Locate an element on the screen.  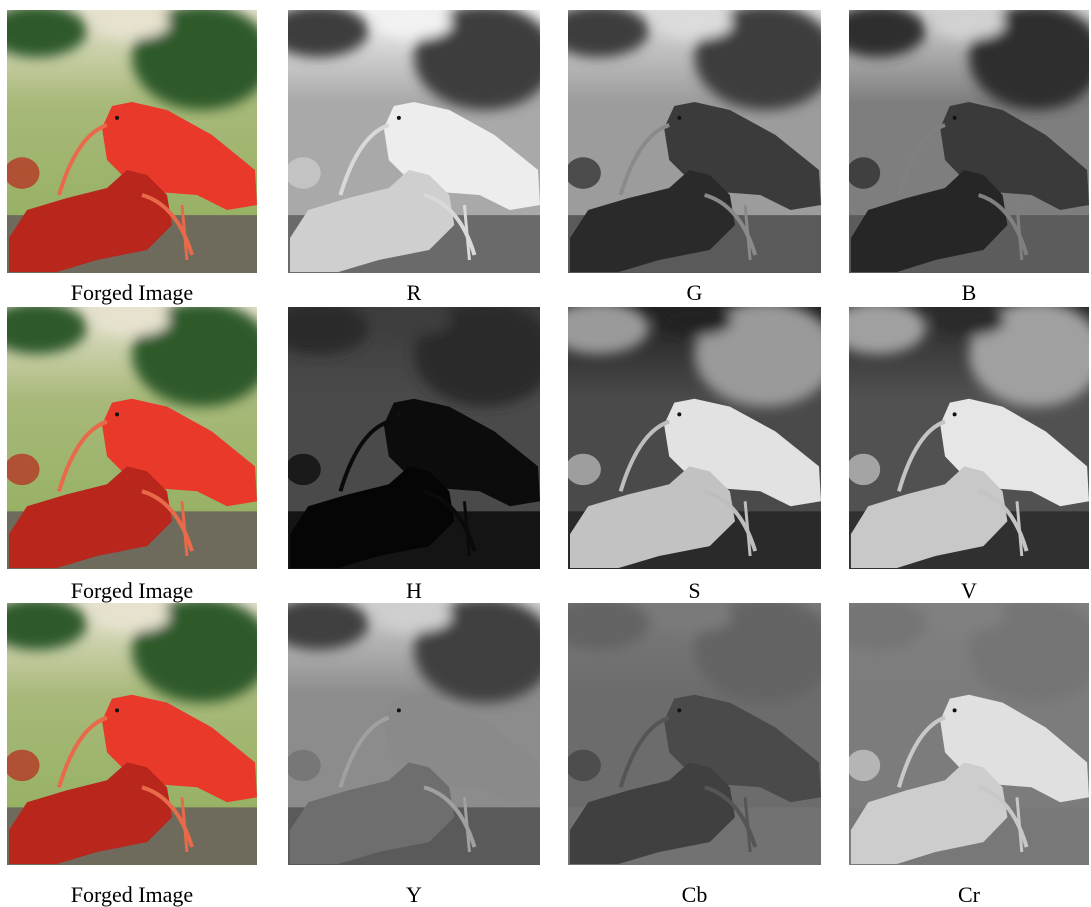
s-channel-image is located at coordinates (694, 438).